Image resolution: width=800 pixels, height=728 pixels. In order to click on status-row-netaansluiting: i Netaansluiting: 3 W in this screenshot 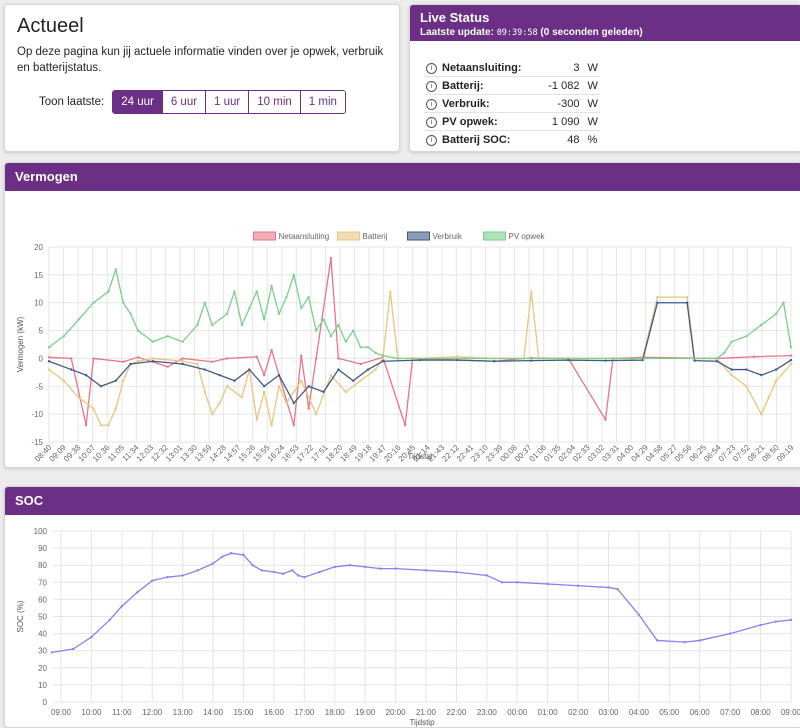, I will do `click(512, 68)`.